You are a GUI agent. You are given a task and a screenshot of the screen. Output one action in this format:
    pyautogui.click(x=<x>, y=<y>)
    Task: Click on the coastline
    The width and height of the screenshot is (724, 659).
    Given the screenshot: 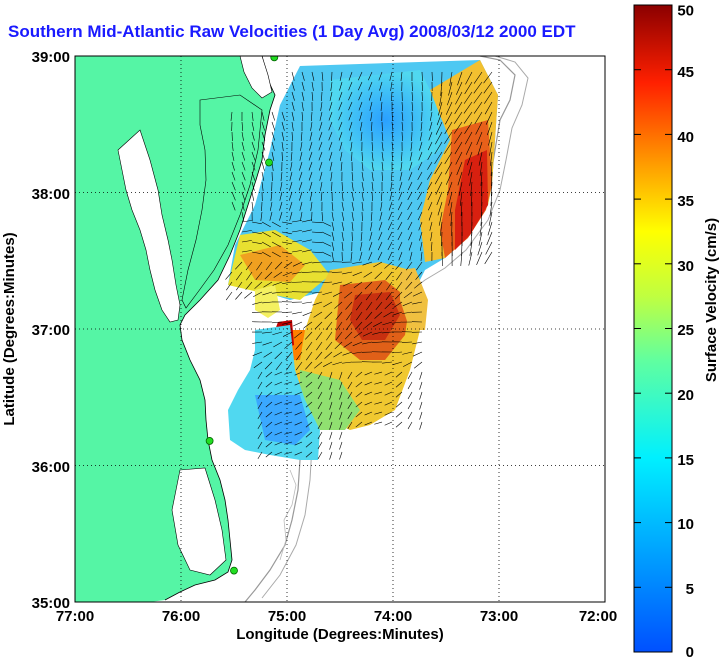 What is the action you would take?
    pyautogui.click(x=220, y=328)
    